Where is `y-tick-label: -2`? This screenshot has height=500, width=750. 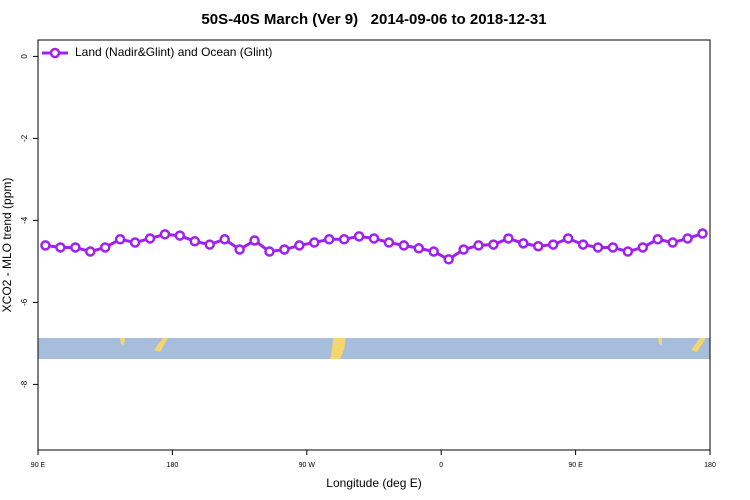
y-tick-label: -2 is located at coordinates (24, 138).